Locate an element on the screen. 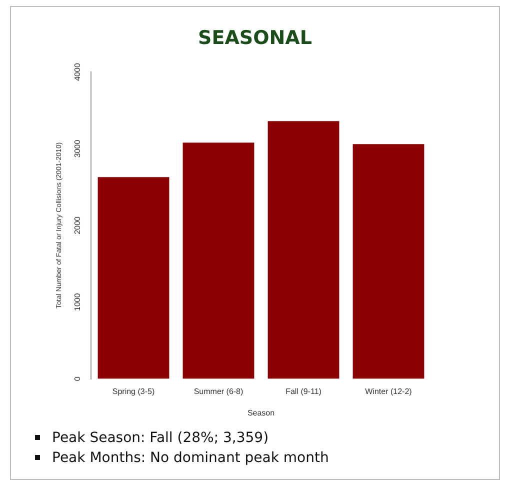 The height and width of the screenshot is (488, 514). y-tick-label: 0 is located at coordinates (77, 379).